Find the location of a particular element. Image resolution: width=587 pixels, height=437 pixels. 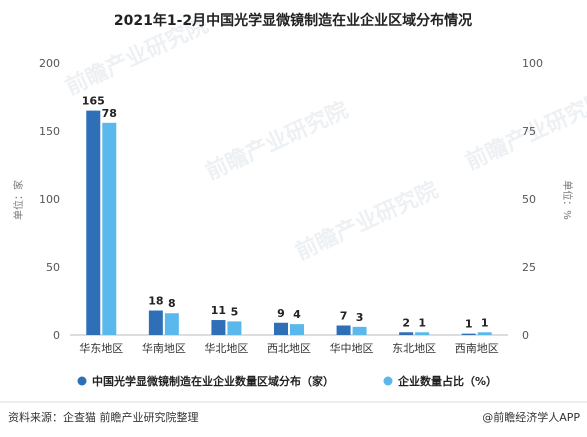

legend: 中国光学显微镜制造在业企业数量区域分布（家） 企业数量占比（%） is located at coordinates (287, 381).